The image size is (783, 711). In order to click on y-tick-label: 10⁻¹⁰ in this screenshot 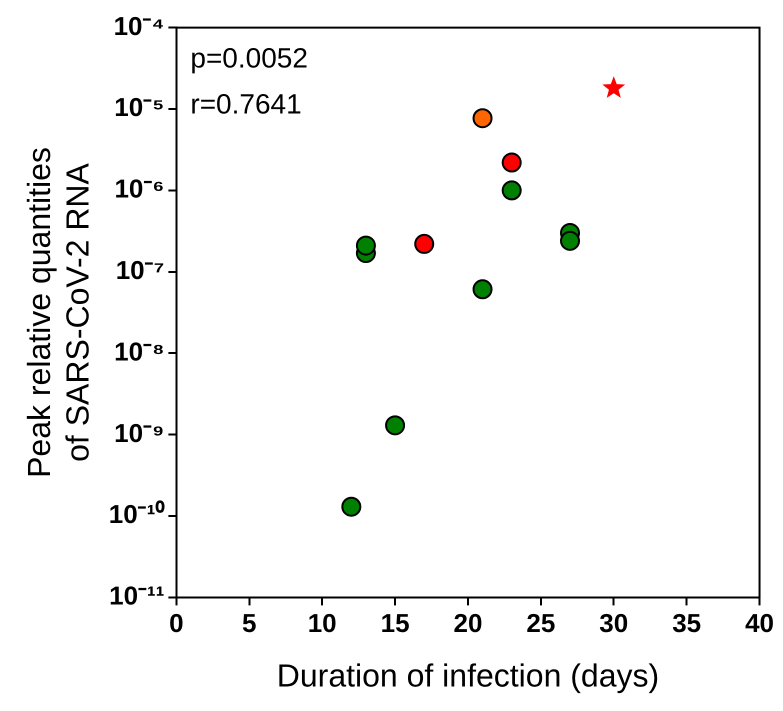, I will do `click(137, 514)`.